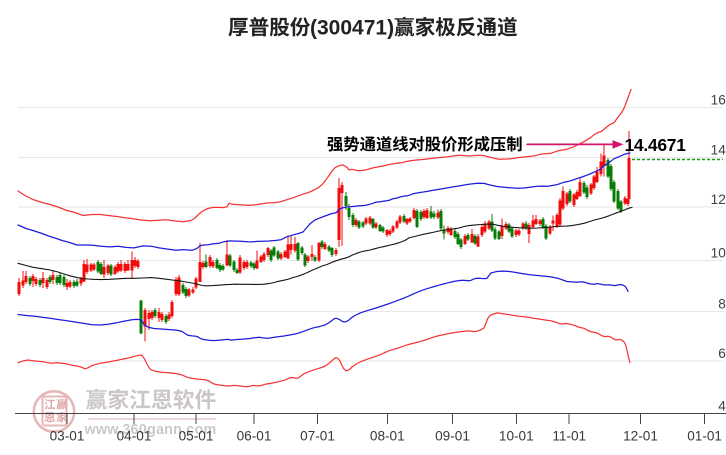 This screenshot has width=726, height=455. Describe the element at coordinates (134, 436) in the screenshot. I see `svg-text: 04-01` at that location.